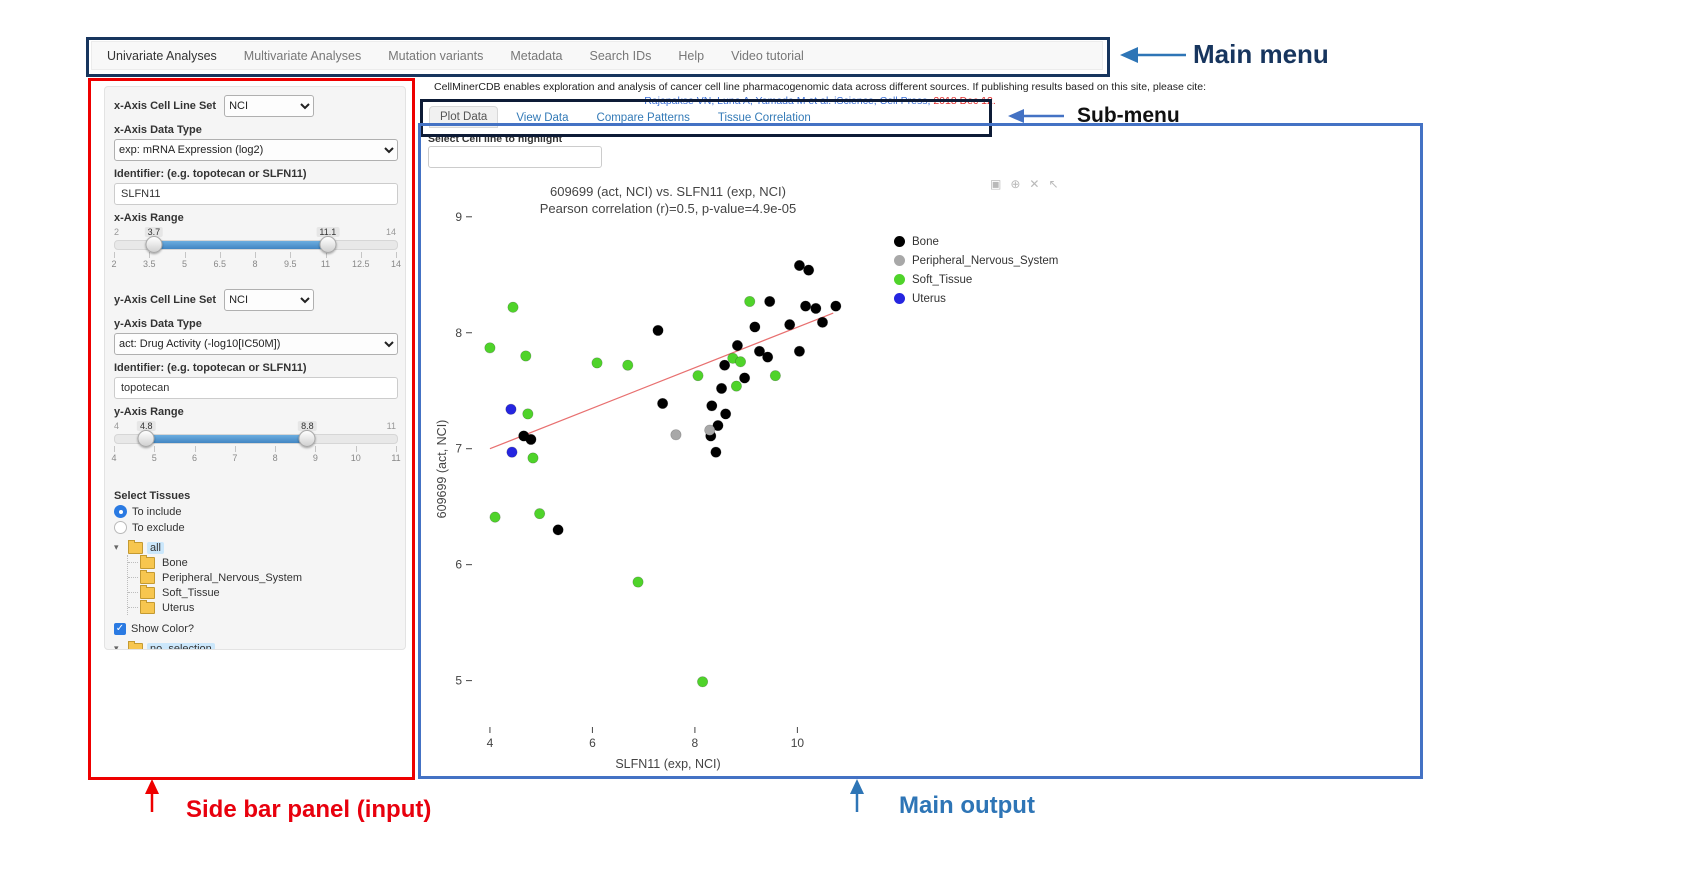  Describe the element at coordinates (175, 562) in the screenshot. I see `tree-node-bone: Bone` at that location.